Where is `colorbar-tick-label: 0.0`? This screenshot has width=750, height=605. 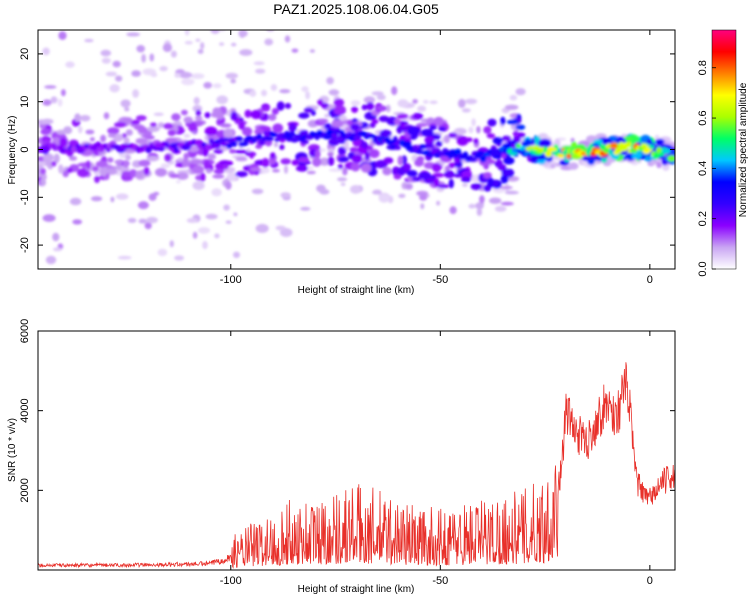
colorbar-tick-label: 0.0 is located at coordinates (703, 268).